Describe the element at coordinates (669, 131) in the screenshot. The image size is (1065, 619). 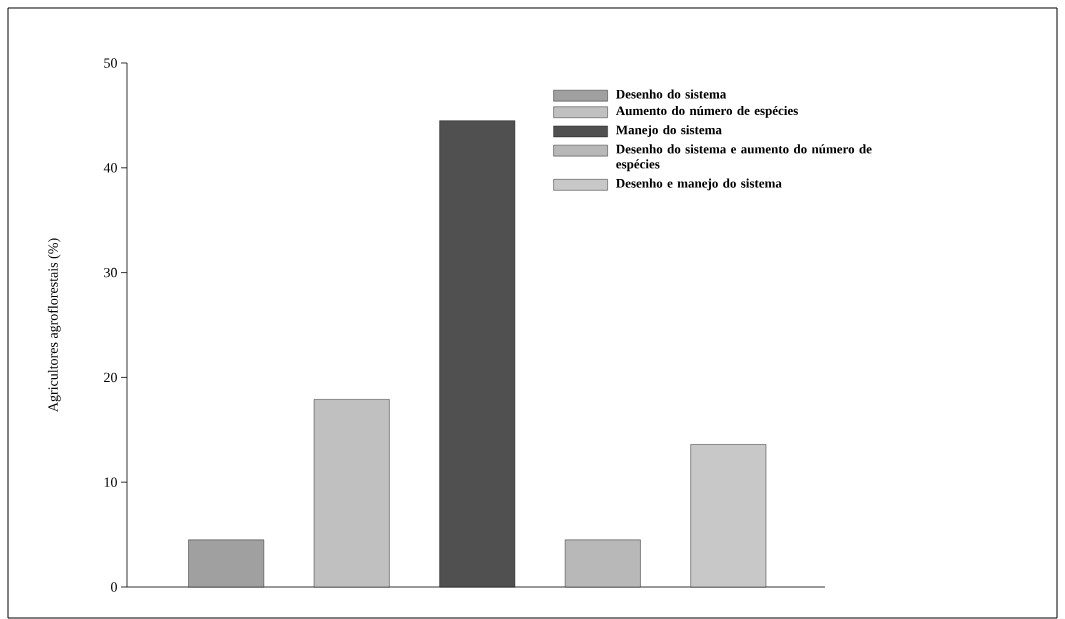
I see `legend-label: Manejo do sistema` at that location.